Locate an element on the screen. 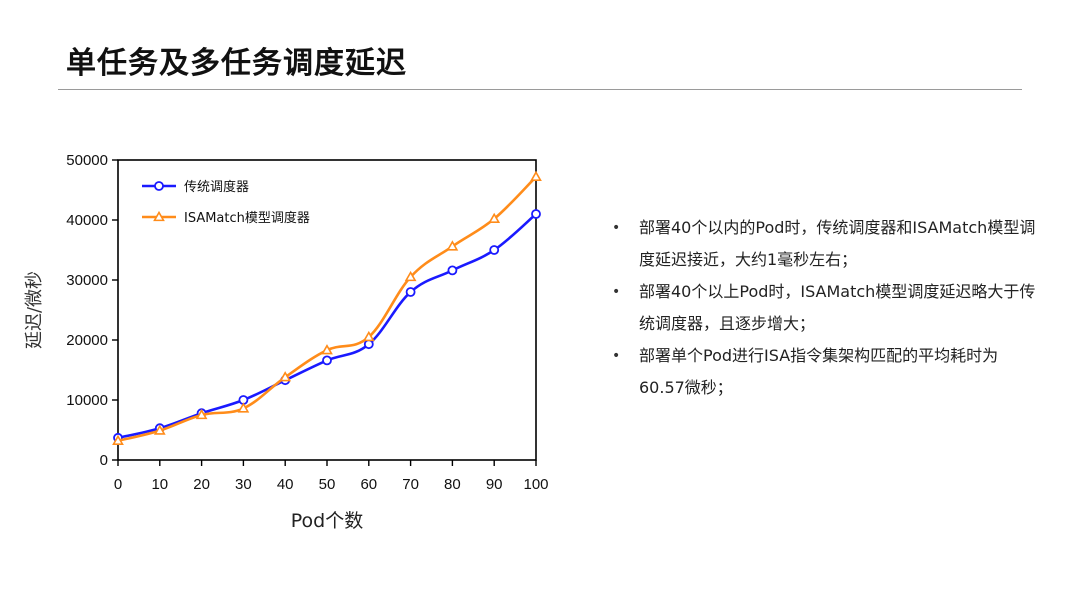  y-axis-title: 延迟/微秒 is located at coordinates (34, 310).